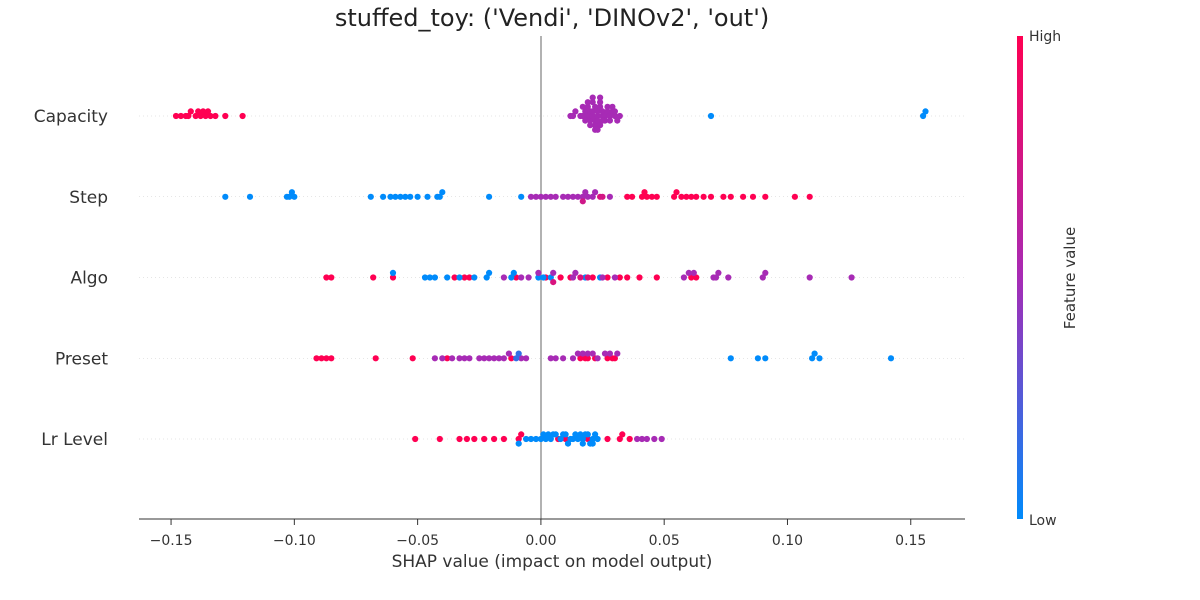 The image size is (1200, 600). Describe the element at coordinates (74, 440) in the screenshot. I see `feature-label: Lr Level` at that location.